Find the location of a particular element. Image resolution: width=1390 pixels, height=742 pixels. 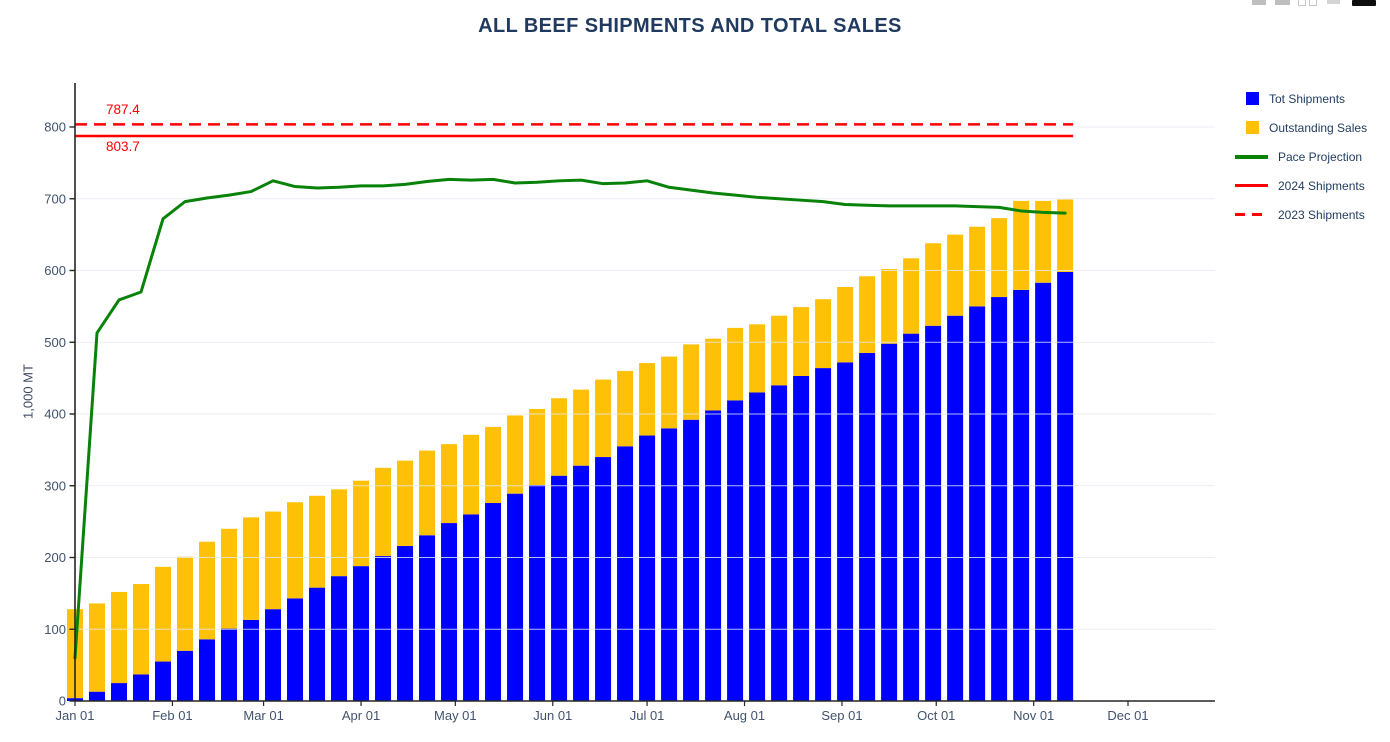

legend-item-tot-shipments: Tot Shipments is located at coordinates (1311, 98).